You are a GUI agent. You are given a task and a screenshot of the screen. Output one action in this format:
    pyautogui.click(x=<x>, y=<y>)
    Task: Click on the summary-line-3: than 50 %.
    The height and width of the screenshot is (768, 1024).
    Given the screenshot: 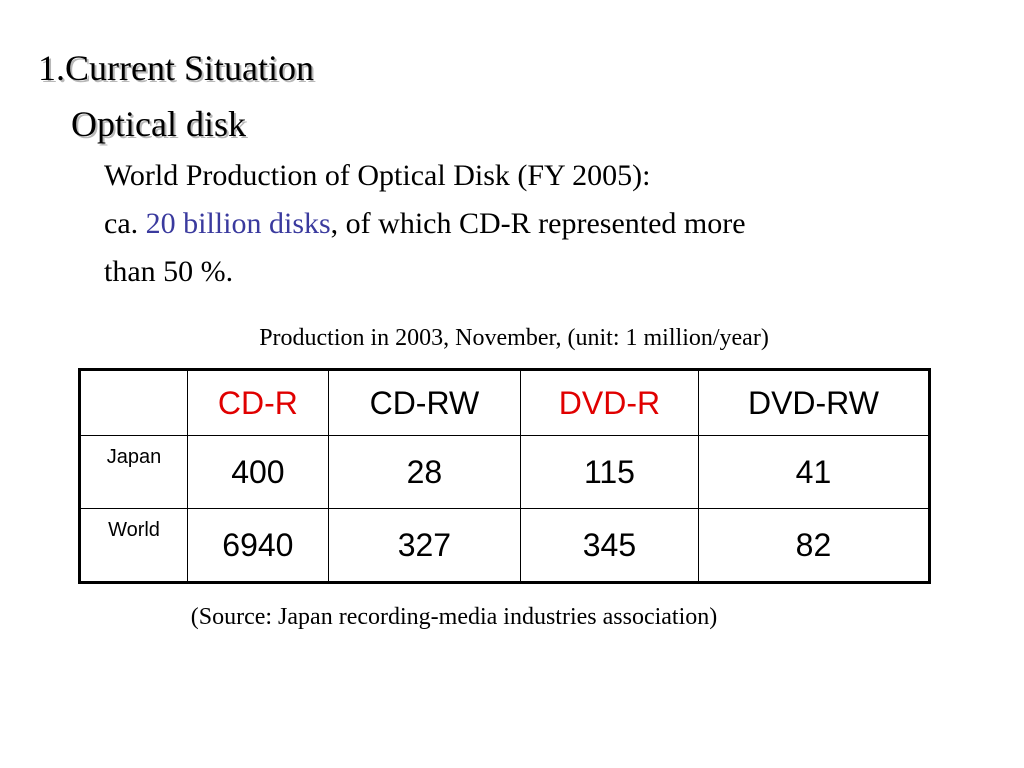 What is the action you would take?
    pyautogui.click(x=169, y=271)
    